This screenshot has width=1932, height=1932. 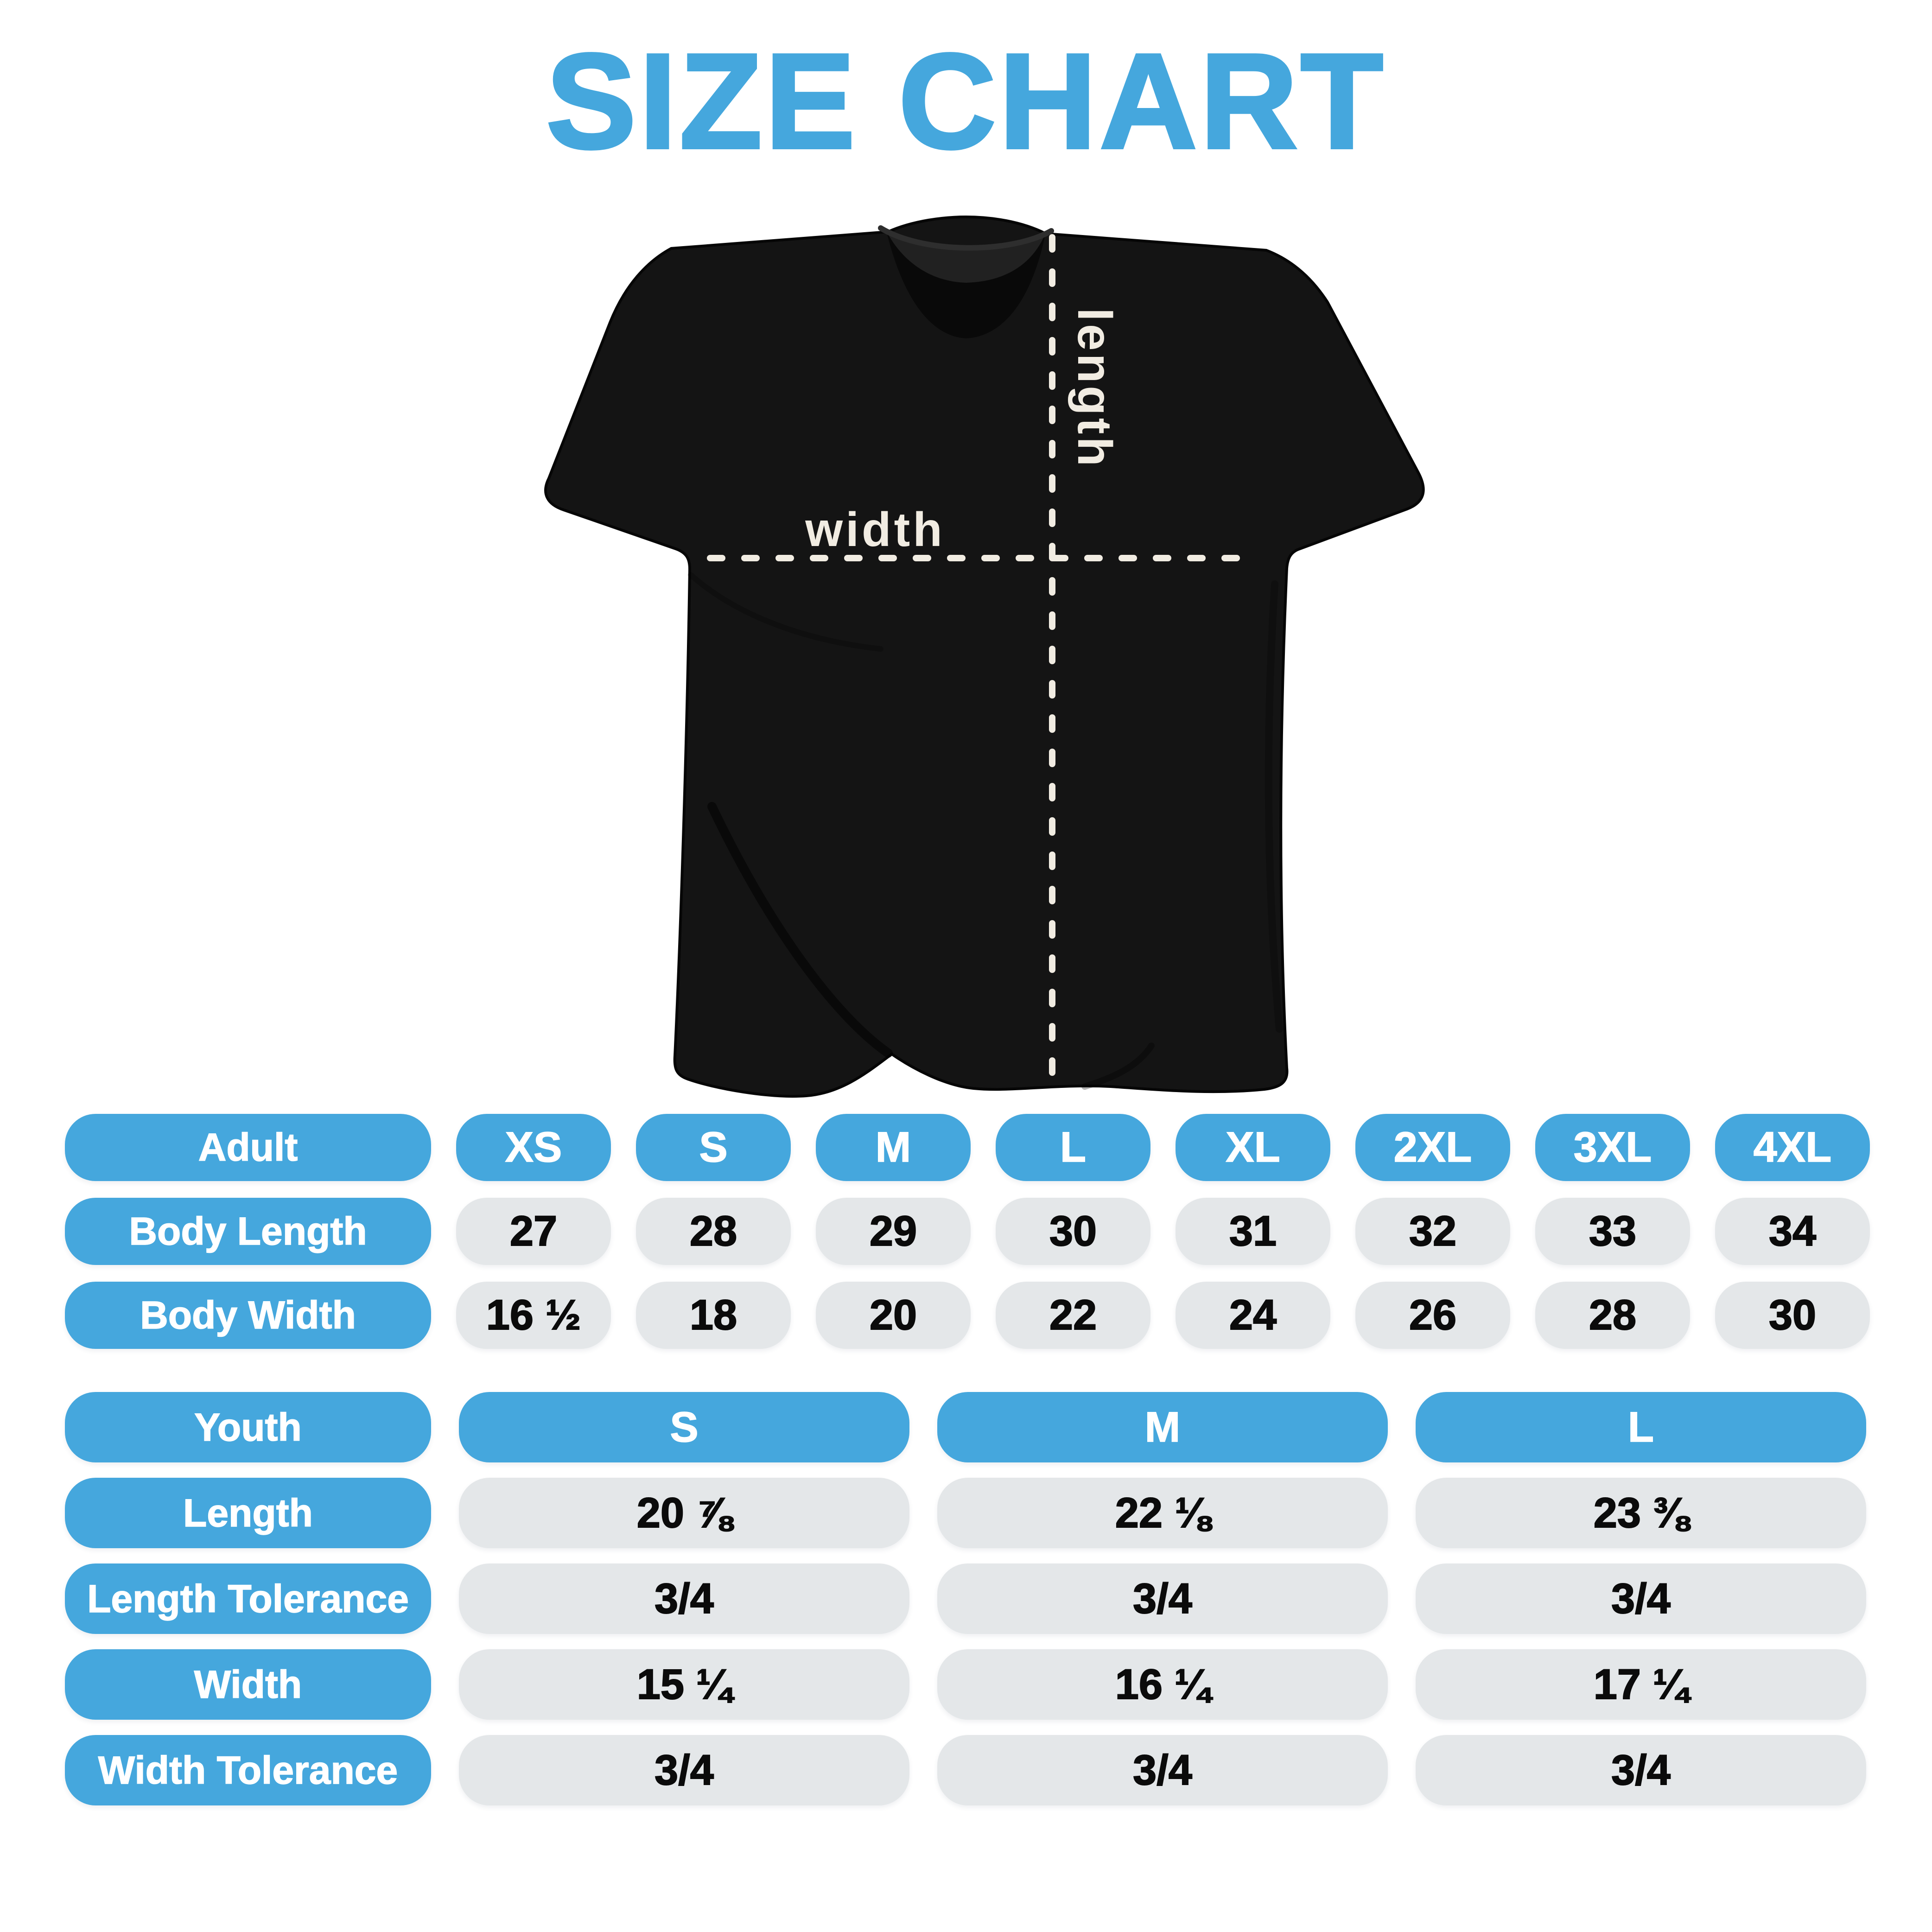 I want to click on body-width-value: 26, so click(x=1432, y=1315).